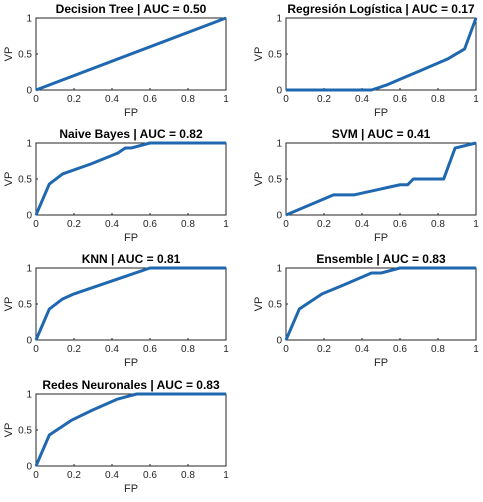 The width and height of the screenshot is (483, 502). I want to click on chart-title: Ensemble | AUC = 0.83, so click(381, 259).